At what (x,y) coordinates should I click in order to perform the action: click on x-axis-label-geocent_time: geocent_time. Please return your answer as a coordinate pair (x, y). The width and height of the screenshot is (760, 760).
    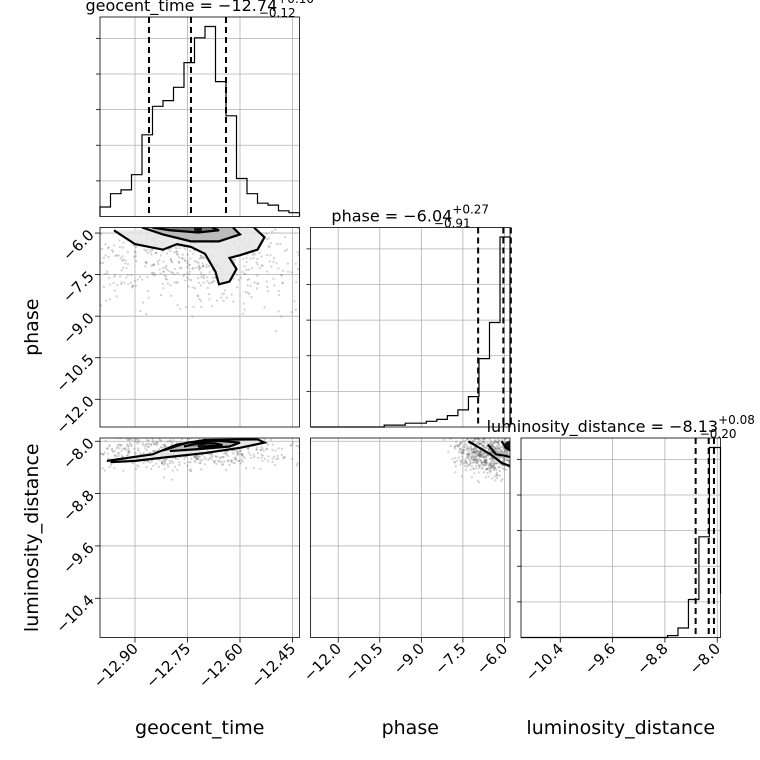
    Looking at the image, I should click on (199, 728).